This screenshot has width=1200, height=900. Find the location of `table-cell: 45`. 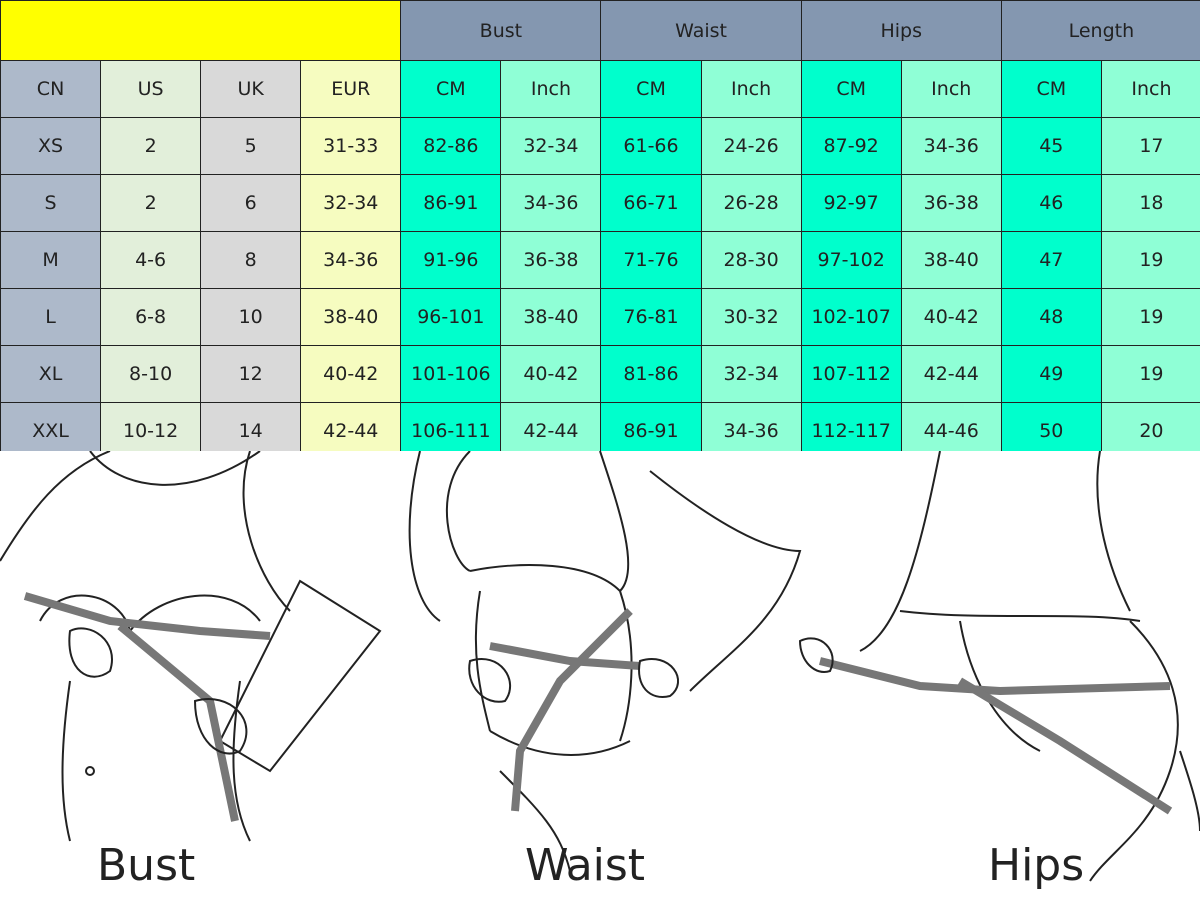

table-cell: 45 is located at coordinates (1051, 146).